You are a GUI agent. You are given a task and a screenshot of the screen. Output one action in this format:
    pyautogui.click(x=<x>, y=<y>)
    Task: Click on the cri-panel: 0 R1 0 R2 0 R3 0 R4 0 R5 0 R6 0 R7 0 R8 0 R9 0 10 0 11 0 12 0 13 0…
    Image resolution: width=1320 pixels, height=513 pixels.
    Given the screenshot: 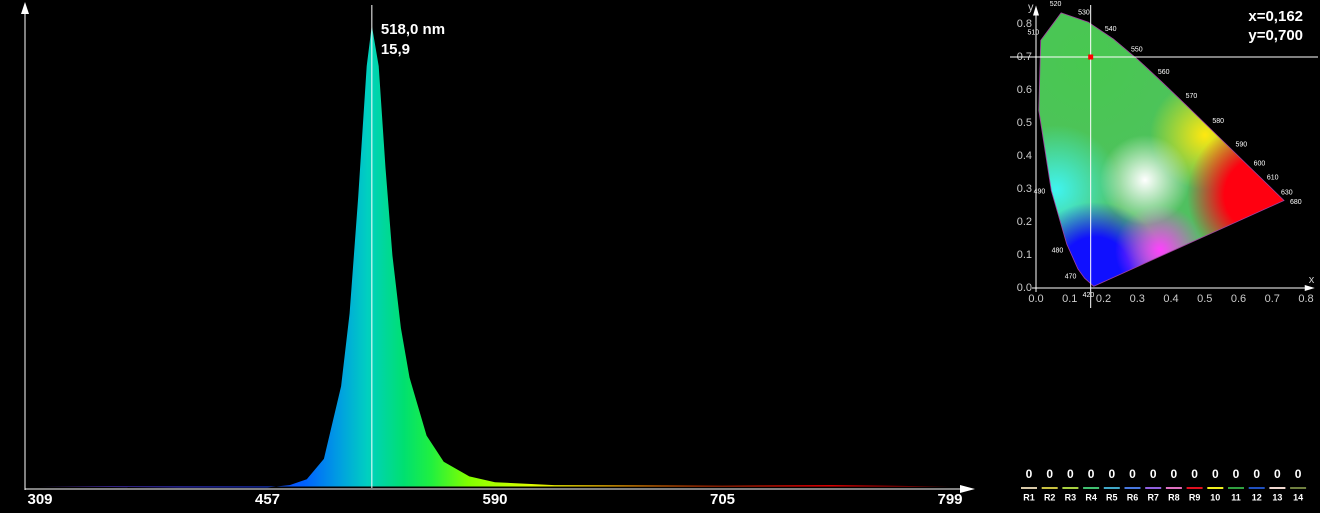 What is the action you would take?
    pyautogui.click(x=1164, y=484)
    